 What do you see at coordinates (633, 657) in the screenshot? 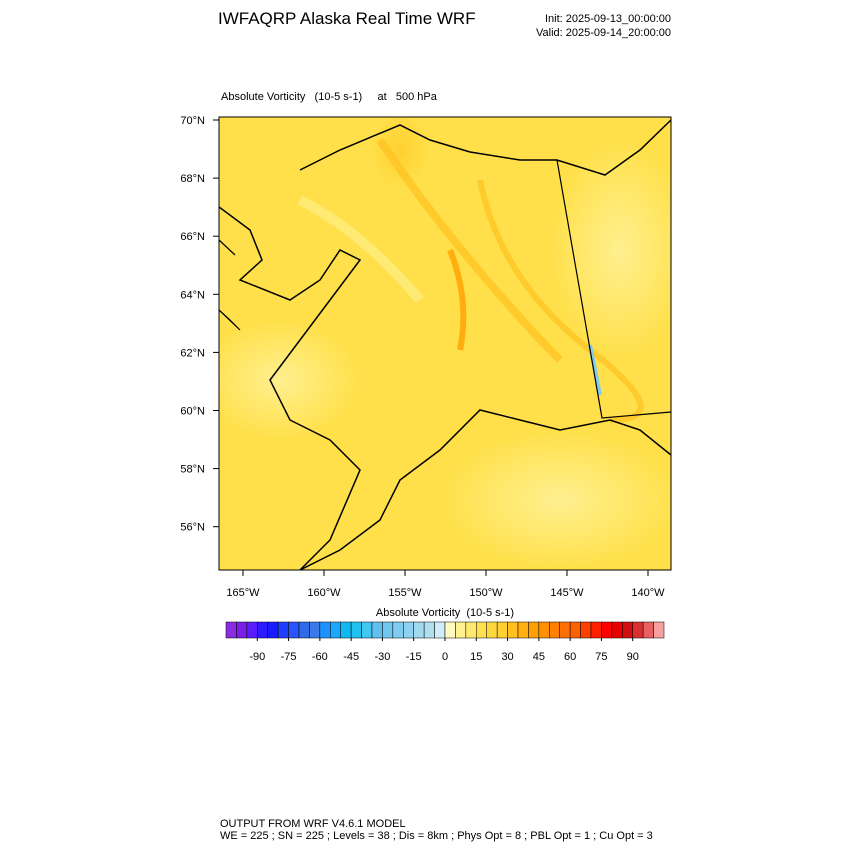
I see `colorbar-tick-label: 90` at bounding box center [633, 657].